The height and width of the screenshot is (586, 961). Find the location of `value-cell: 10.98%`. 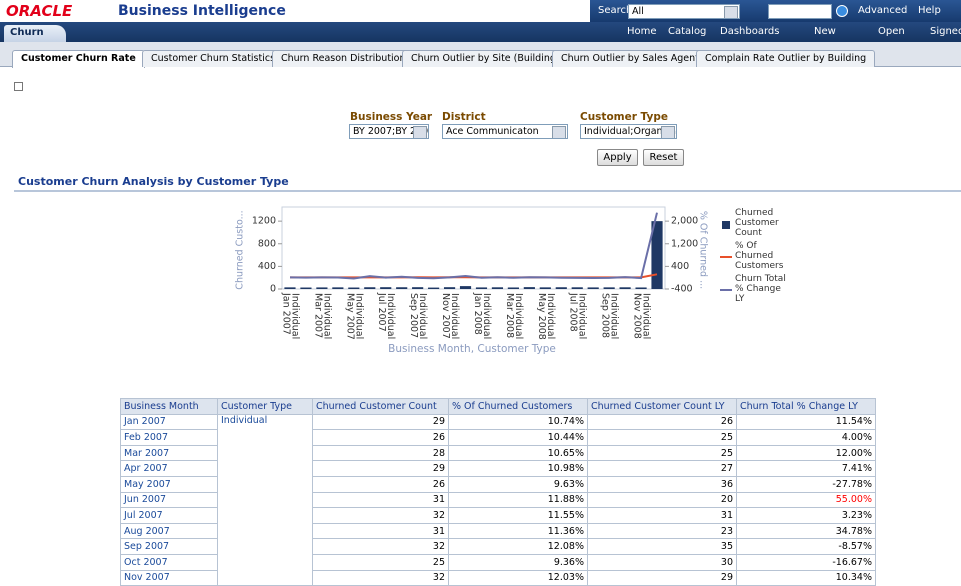

value-cell: 10.98% is located at coordinates (518, 468).